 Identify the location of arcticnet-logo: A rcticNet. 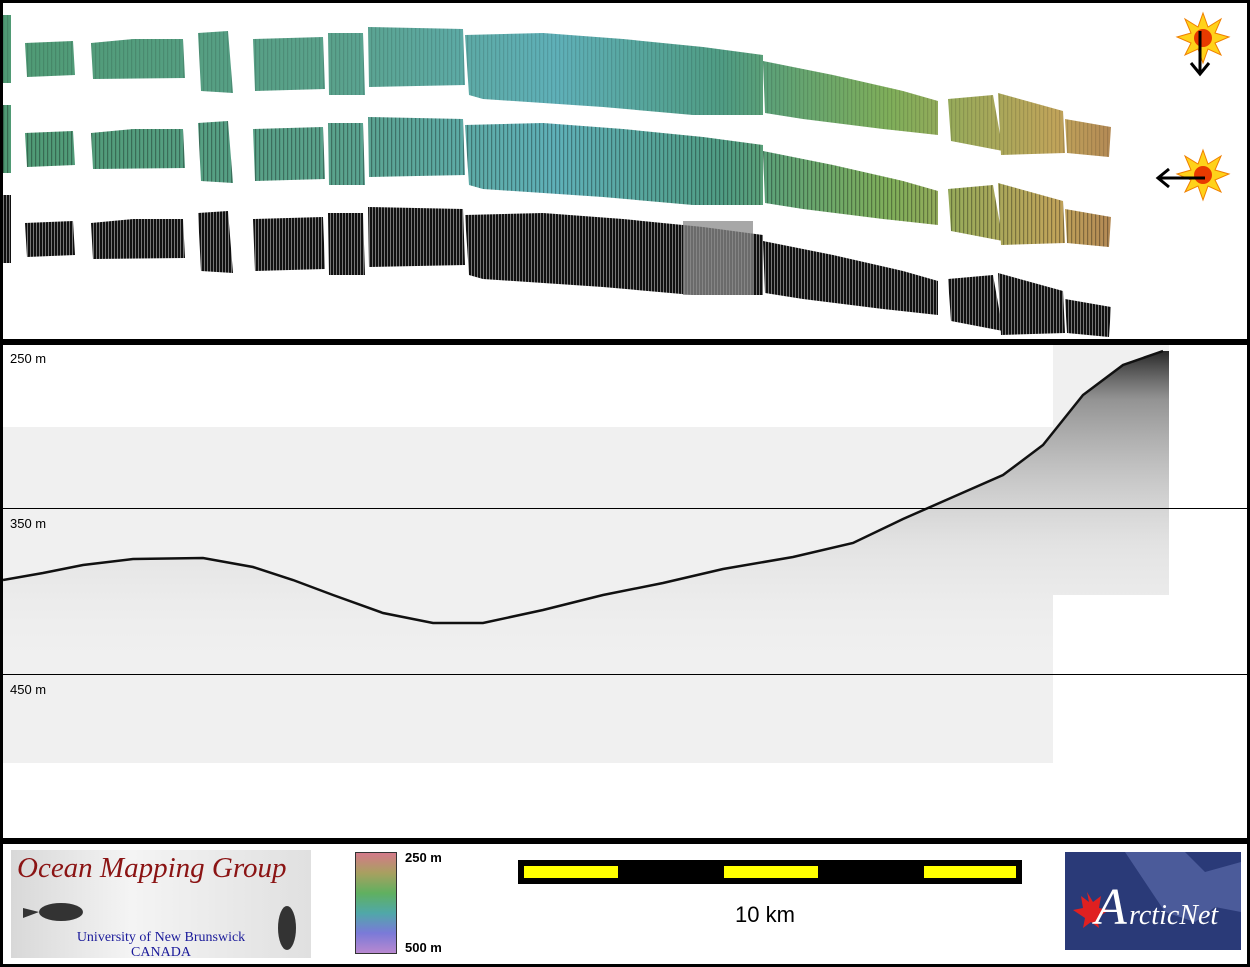
(1153, 901).